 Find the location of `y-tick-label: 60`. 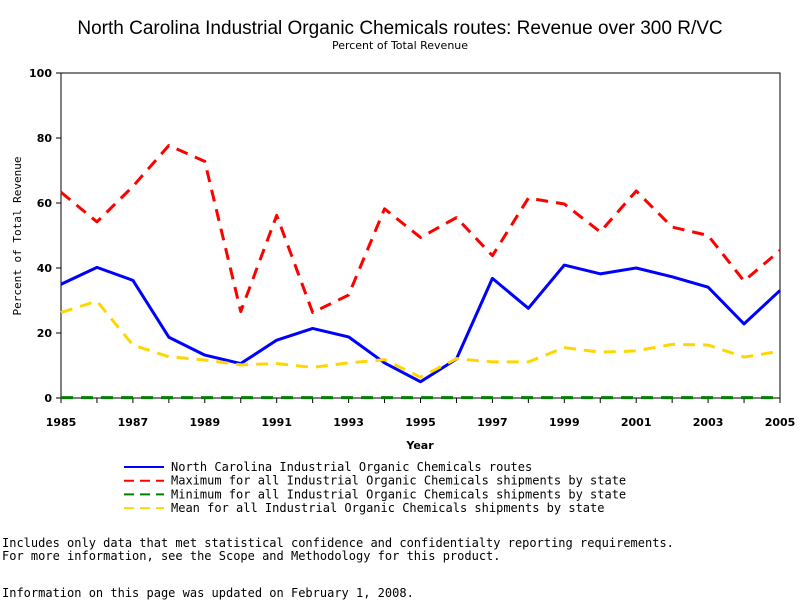

y-tick-label: 60 is located at coordinates (45, 203).